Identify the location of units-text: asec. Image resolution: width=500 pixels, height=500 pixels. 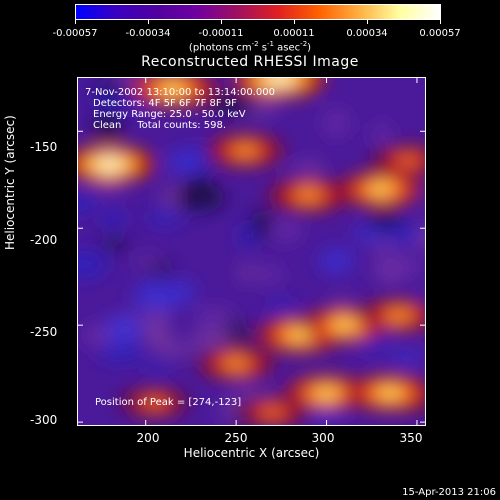
(287, 48).